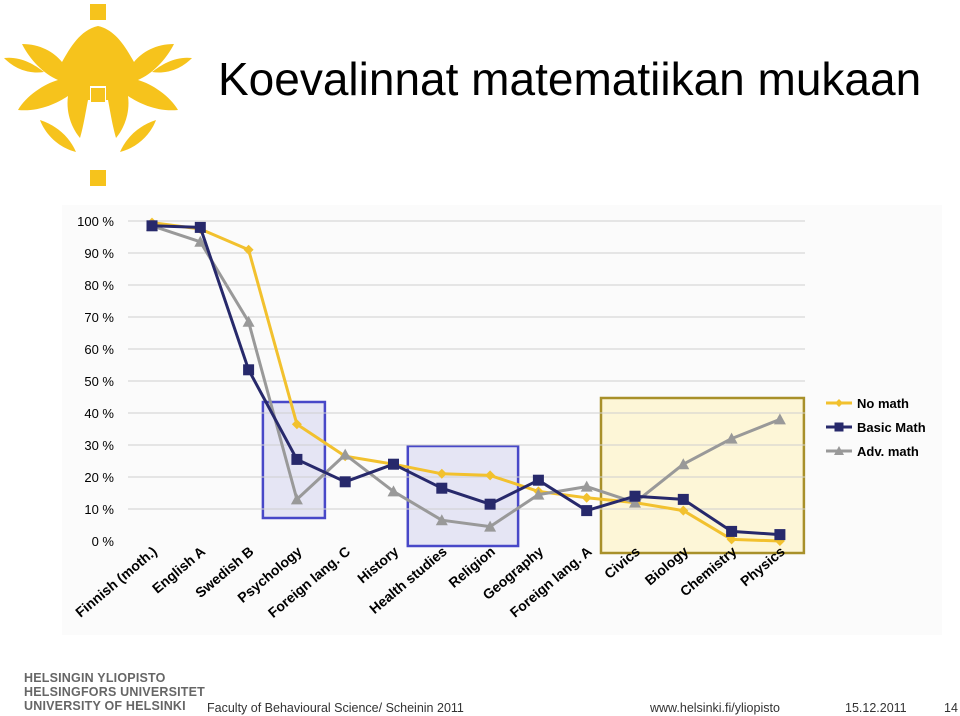 This screenshot has height=716, width=960. Describe the element at coordinates (570, 79) in the screenshot. I see `slide-title: Koevalinnat matematiikan mukaan` at that location.